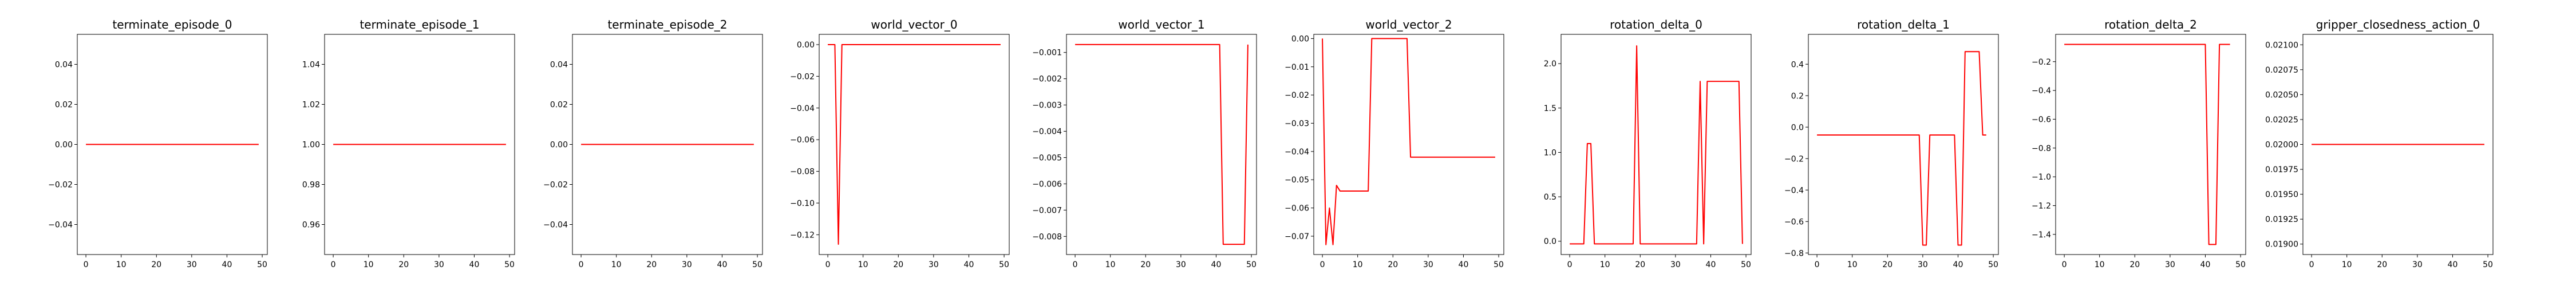 The image size is (2576, 286). I want to click on y-tick-label: 0.4, so click(1797, 64).